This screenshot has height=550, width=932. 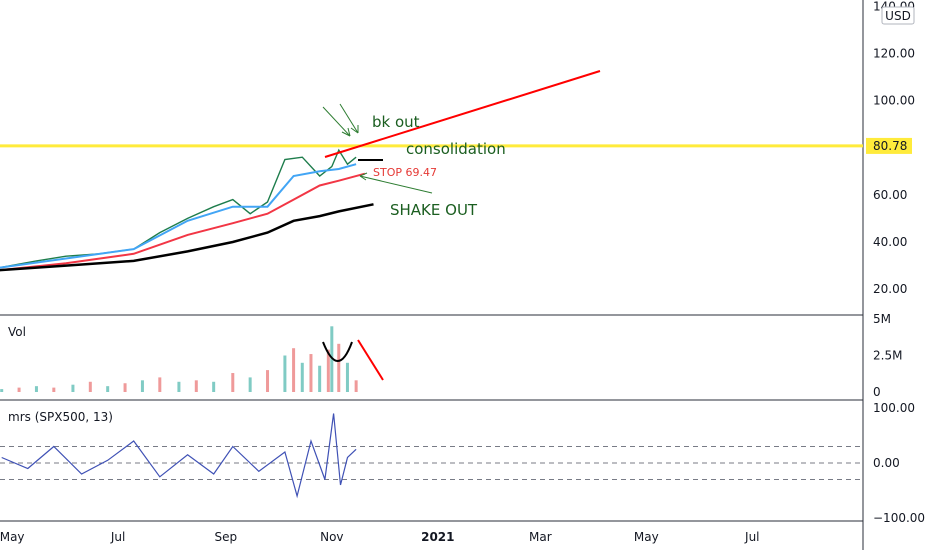 I want to click on currency-label: USD, so click(x=898, y=16).